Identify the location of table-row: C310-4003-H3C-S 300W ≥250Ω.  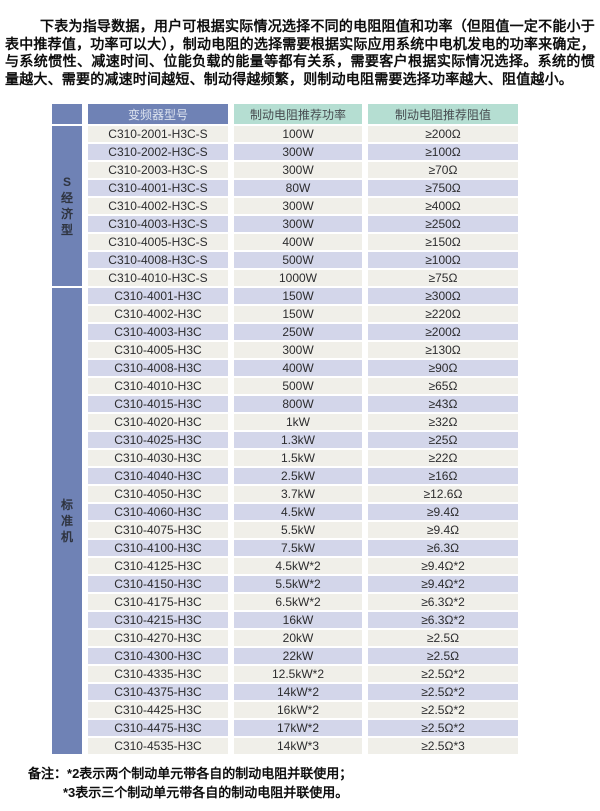
(285, 224).